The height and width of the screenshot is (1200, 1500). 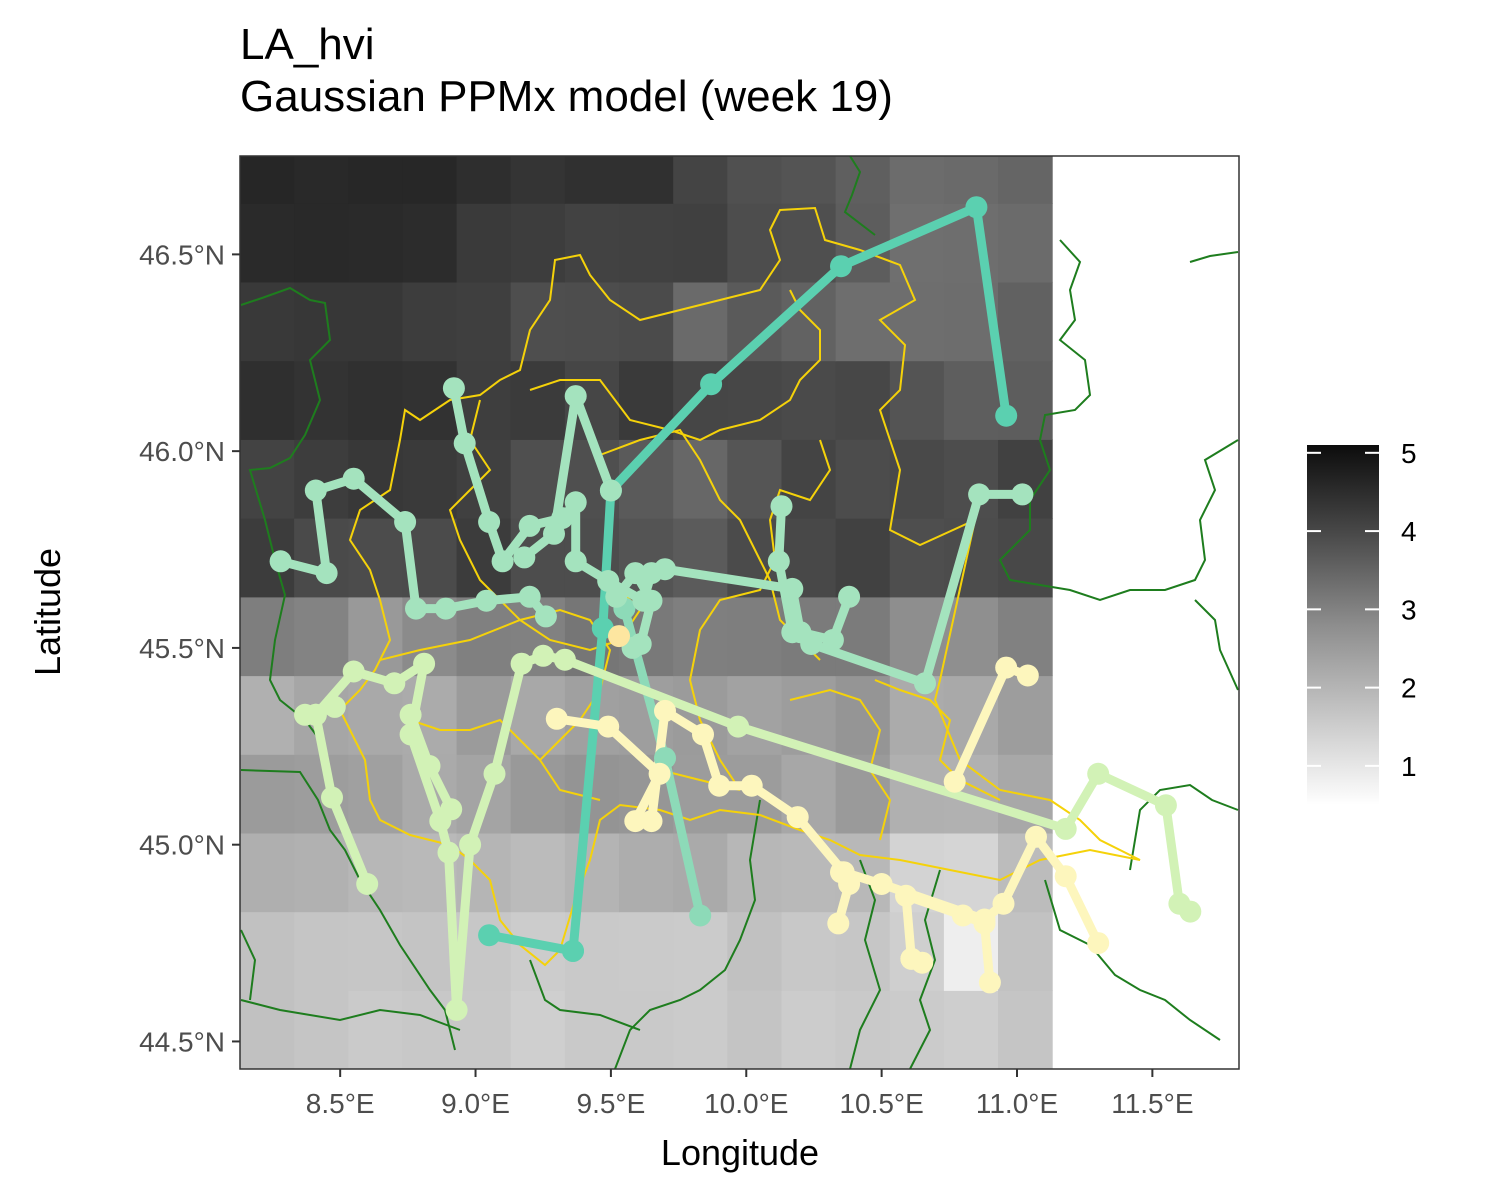 I want to click on y-tick-label: 46.5°N, so click(x=182, y=254).